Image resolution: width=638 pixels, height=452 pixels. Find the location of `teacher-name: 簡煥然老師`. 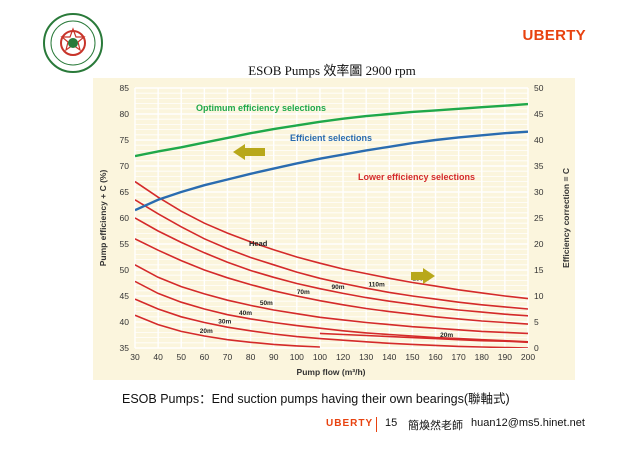

teacher-name: 簡煥然老師 is located at coordinates (435, 426).